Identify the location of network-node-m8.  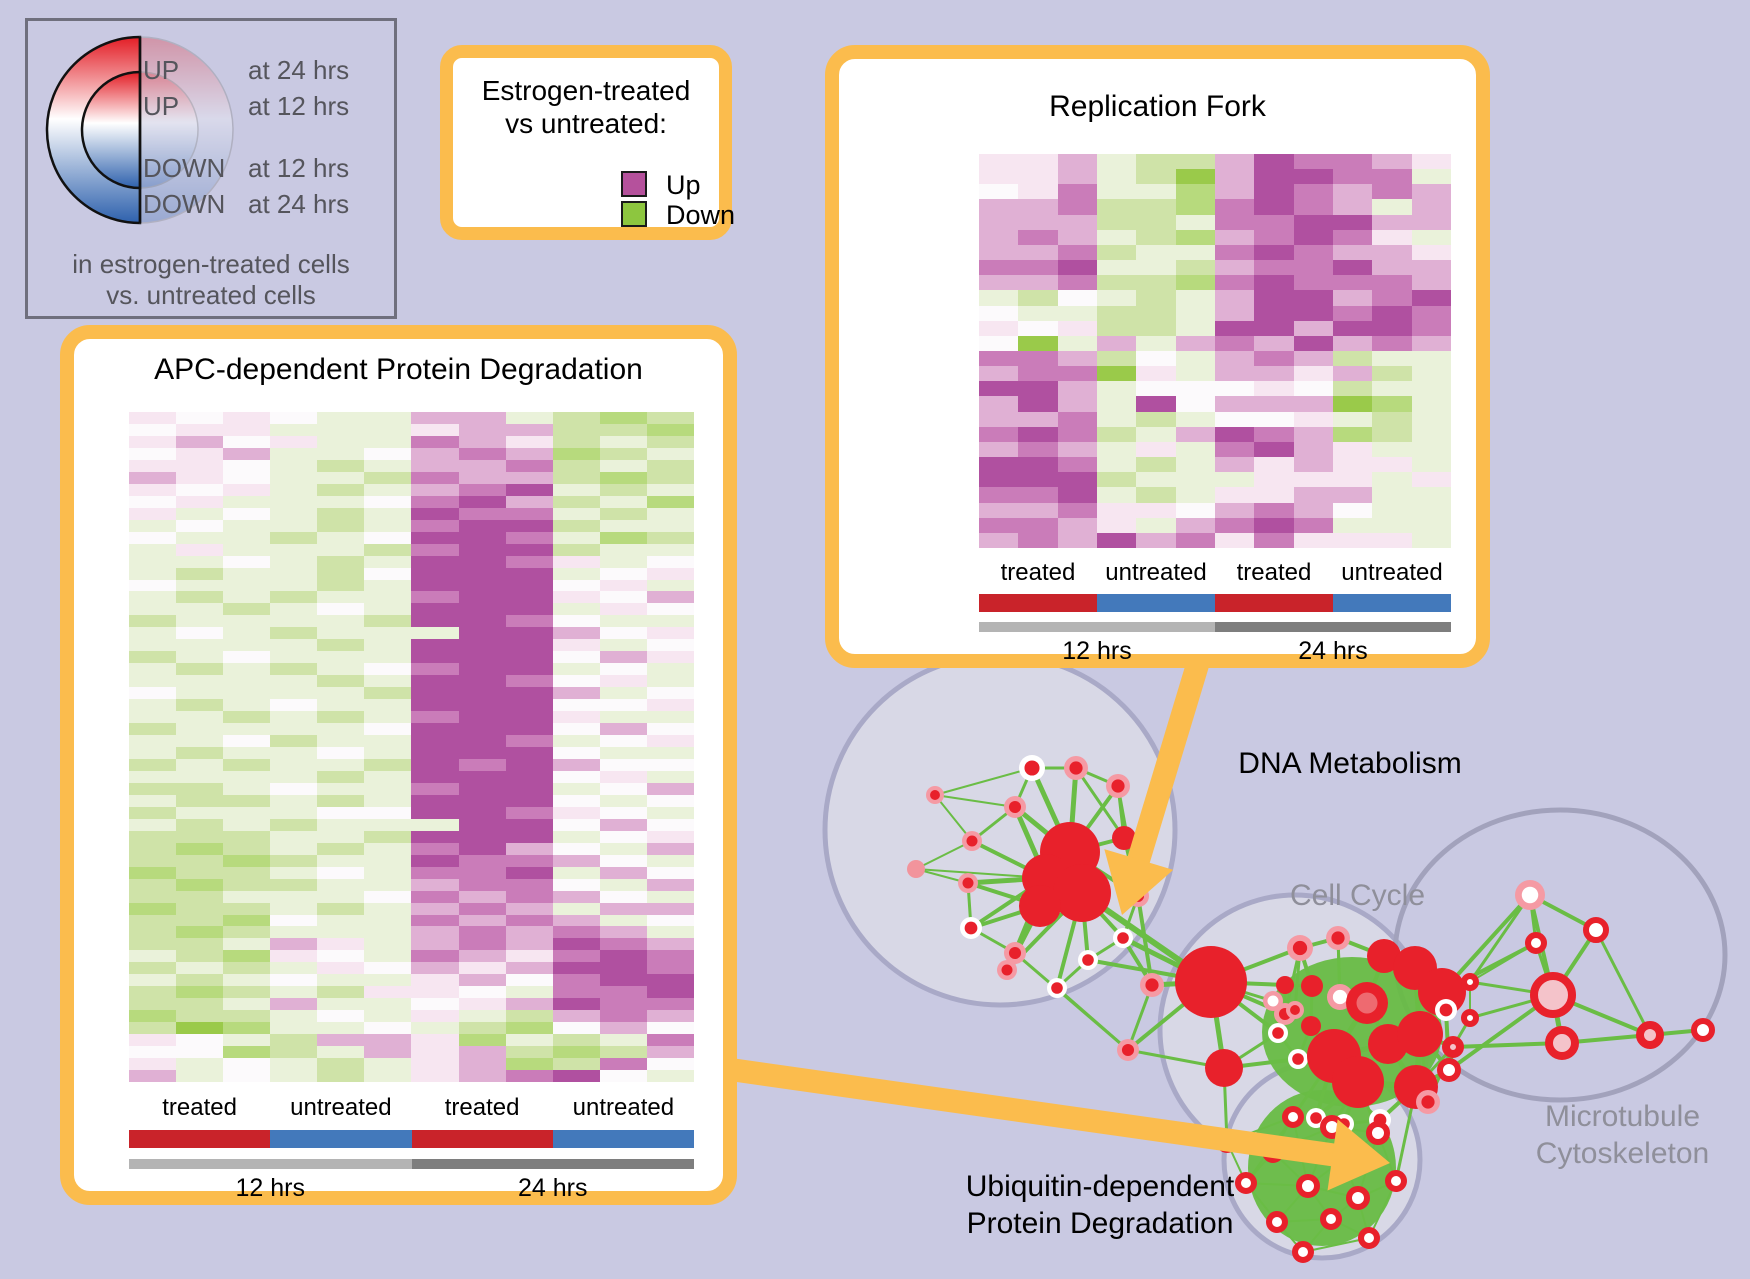
(1650, 1035).